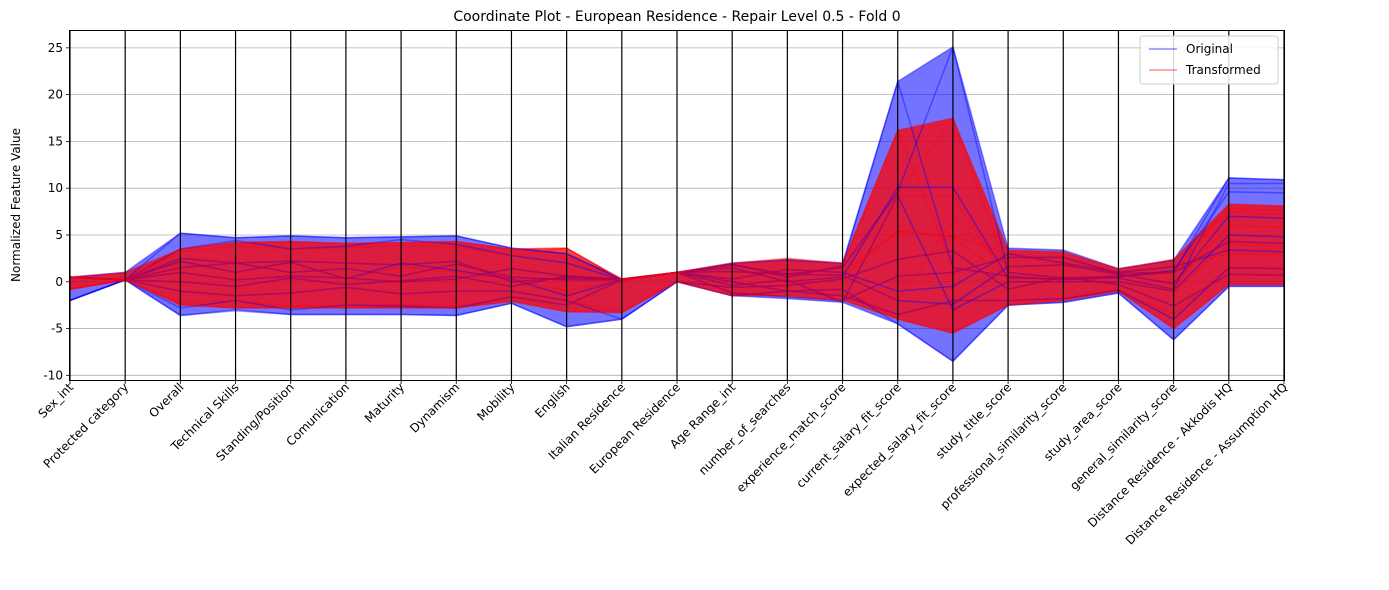 The width and height of the screenshot is (1389, 590). Describe the element at coordinates (59, 235) in the screenshot. I see `y-tick-label: 5` at that location.